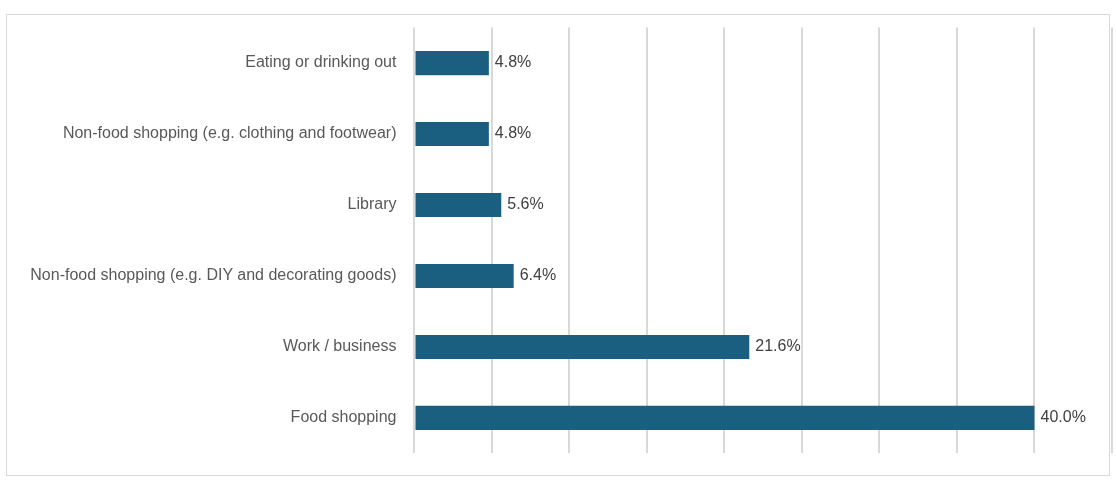  Describe the element at coordinates (213, 275) in the screenshot. I see `y-tick-label: Non-food shopping (e.g. DIY and decorating goods)` at that location.